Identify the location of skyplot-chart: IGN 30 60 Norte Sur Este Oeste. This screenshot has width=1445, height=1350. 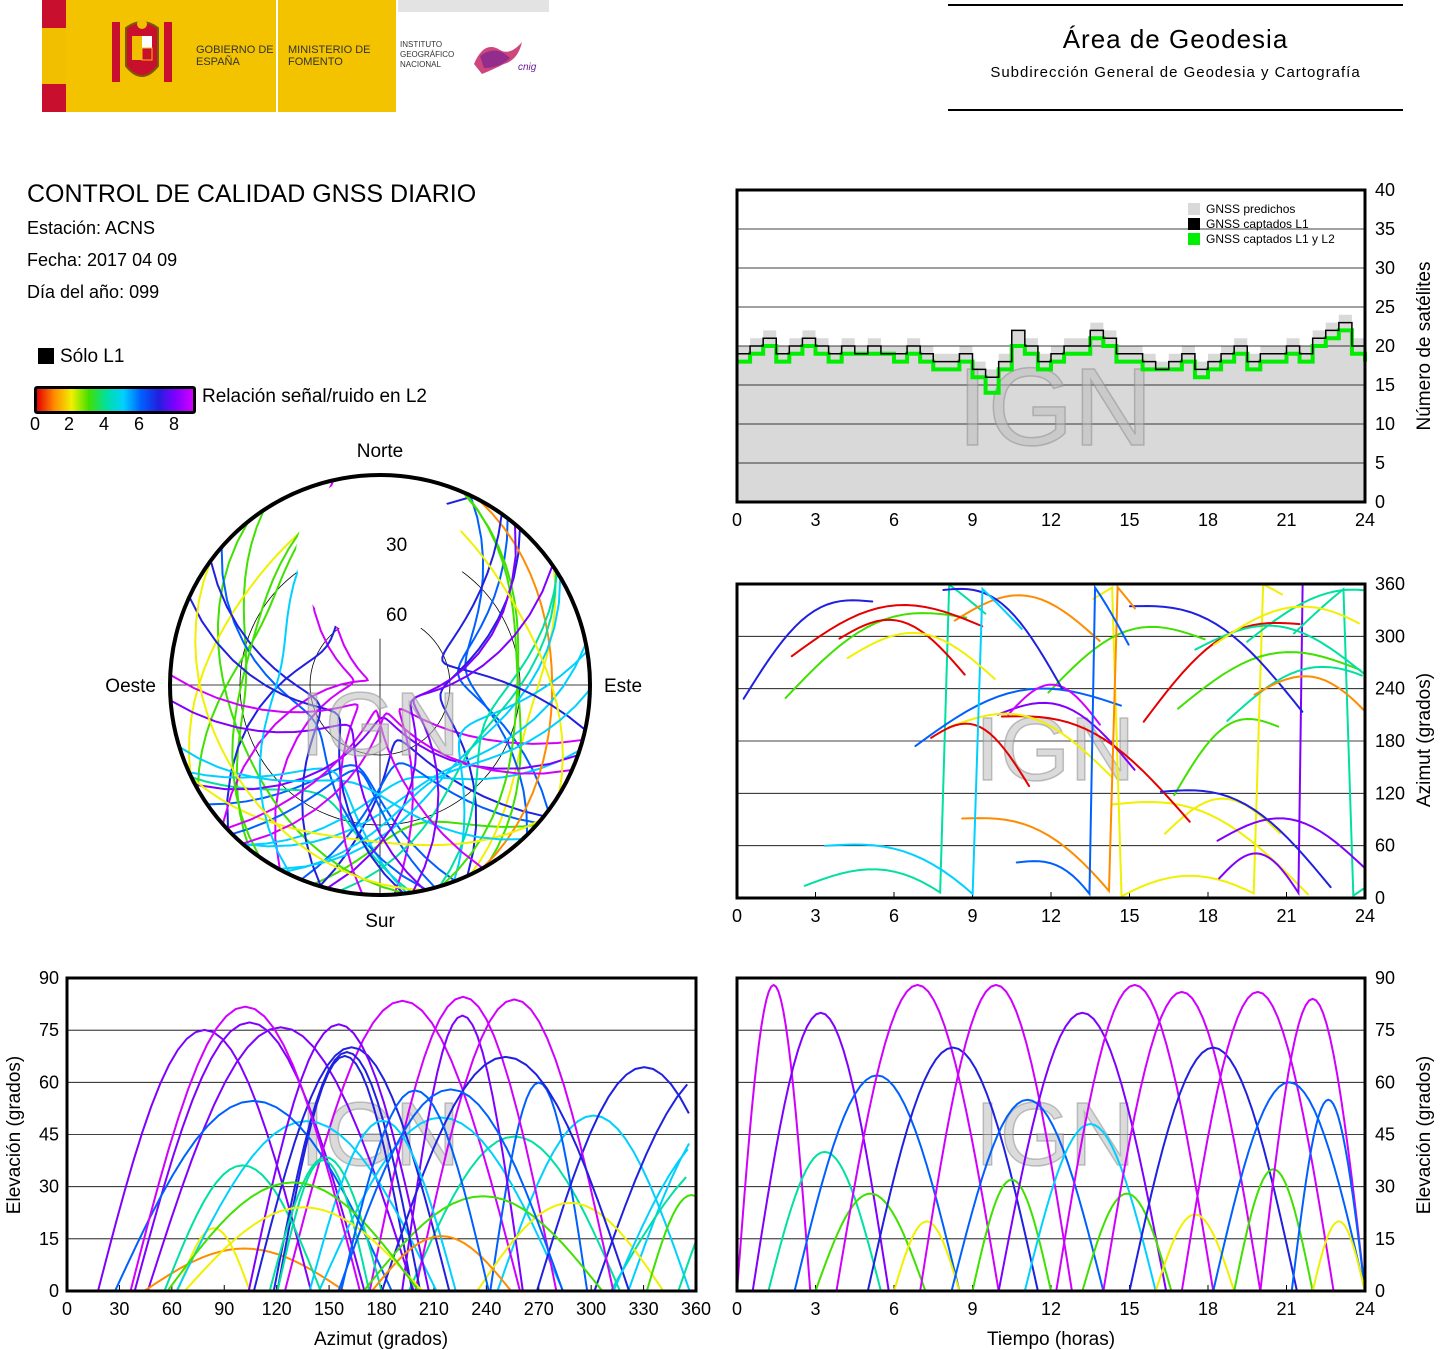
(373, 686).